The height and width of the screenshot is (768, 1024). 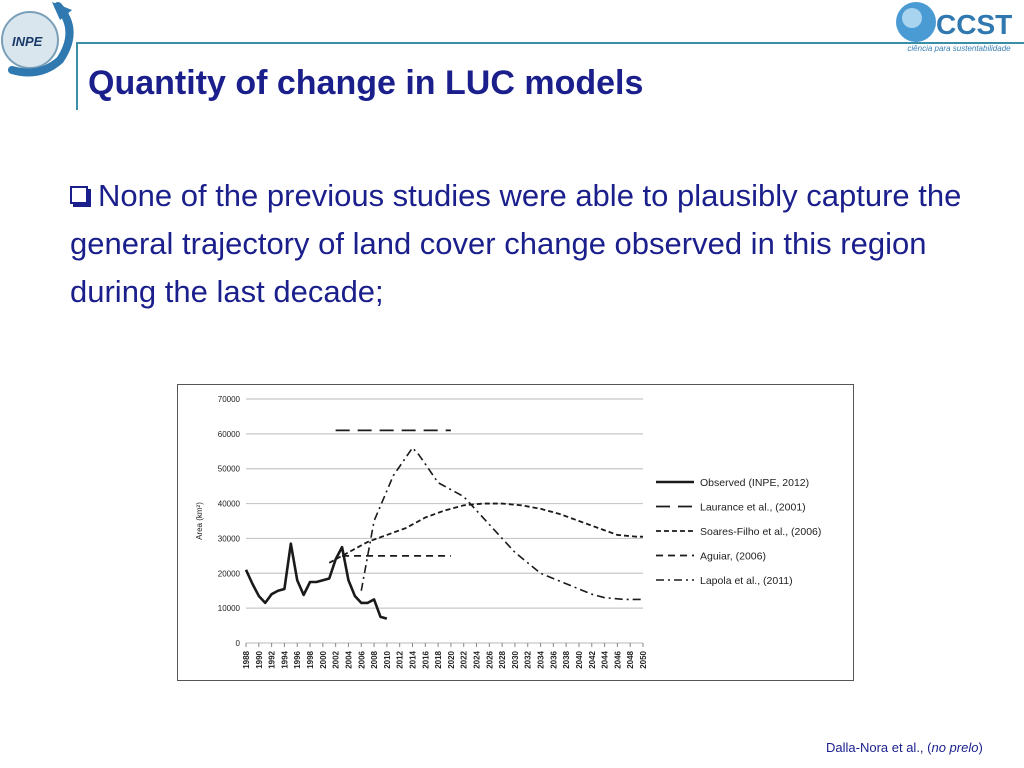 I want to click on x-tick-label: 2010, so click(x=387, y=659).